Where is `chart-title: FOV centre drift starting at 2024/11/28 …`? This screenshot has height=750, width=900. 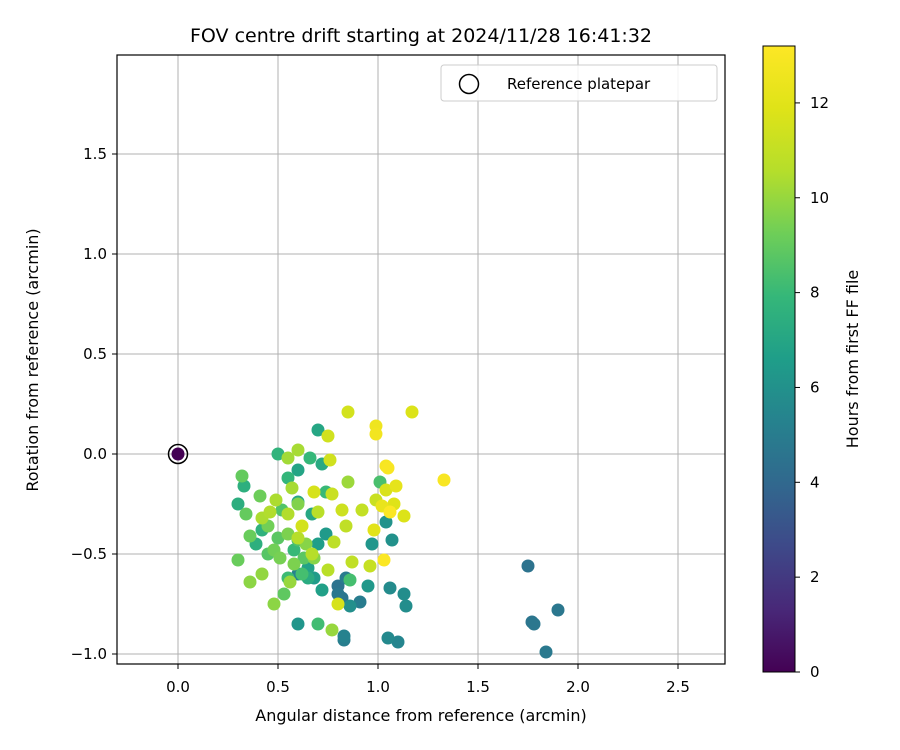
chart-title: FOV centre drift starting at 2024/11/28 … is located at coordinates (421, 36).